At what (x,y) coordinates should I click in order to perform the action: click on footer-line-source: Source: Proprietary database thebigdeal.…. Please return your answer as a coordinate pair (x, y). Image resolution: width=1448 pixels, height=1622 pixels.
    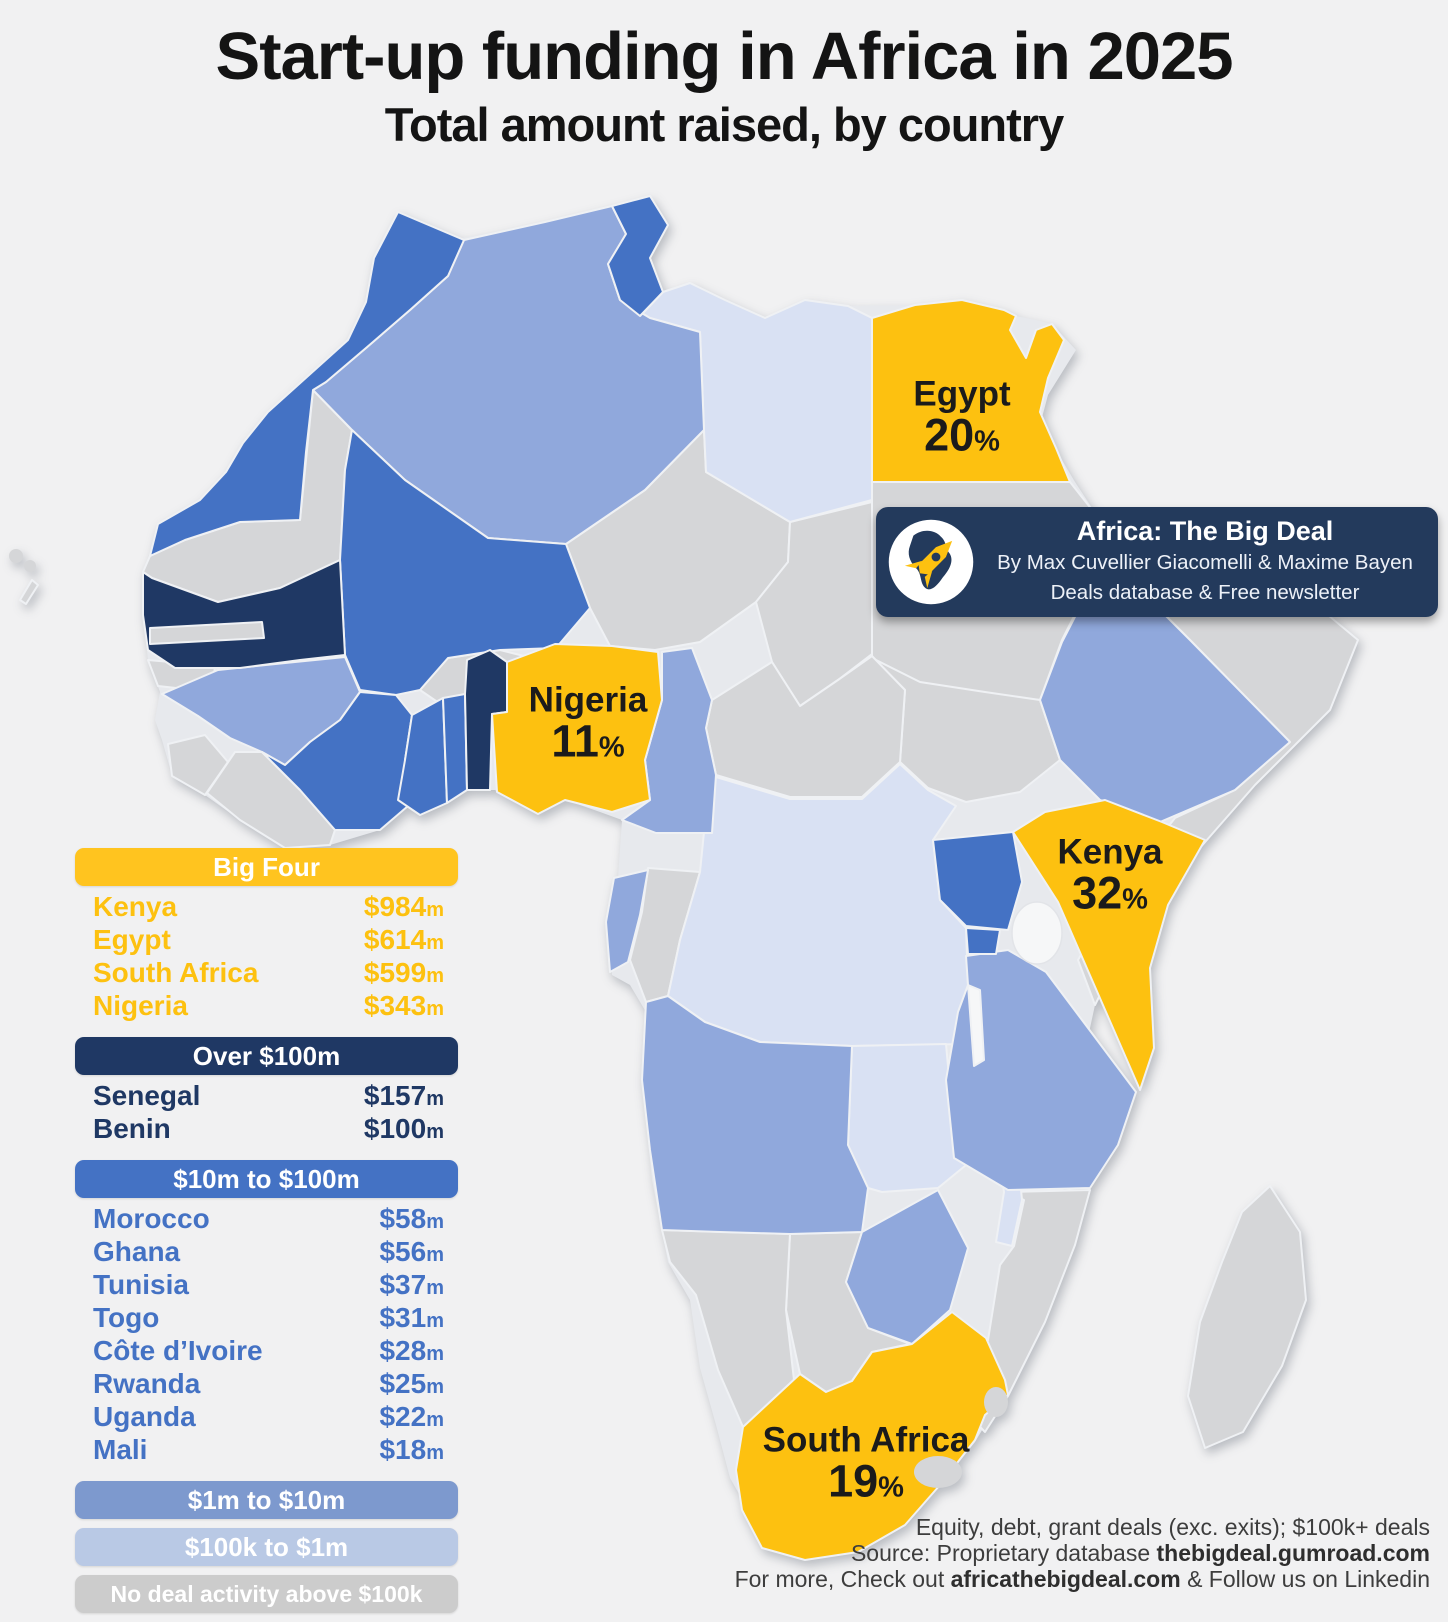
    Looking at the image, I should click on (1140, 1553).